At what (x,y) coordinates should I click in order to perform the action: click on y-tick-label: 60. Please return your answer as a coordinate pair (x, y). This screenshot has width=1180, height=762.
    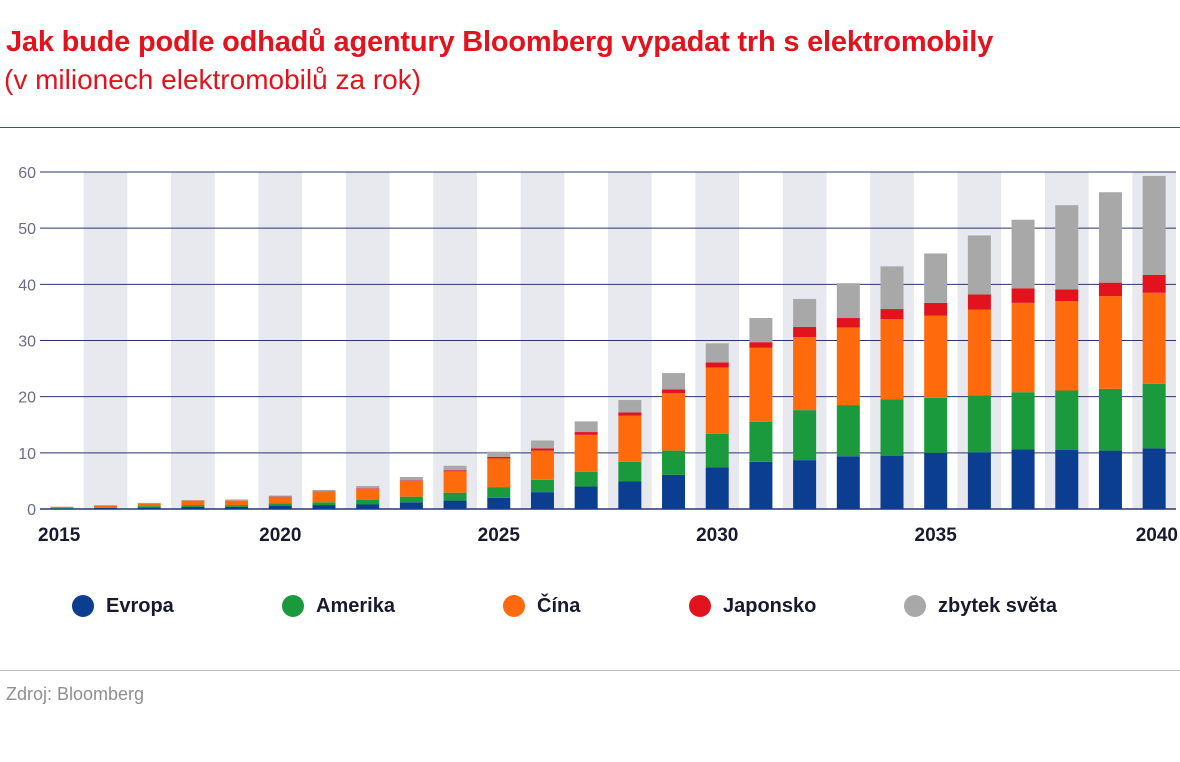
    Looking at the image, I should click on (27, 173).